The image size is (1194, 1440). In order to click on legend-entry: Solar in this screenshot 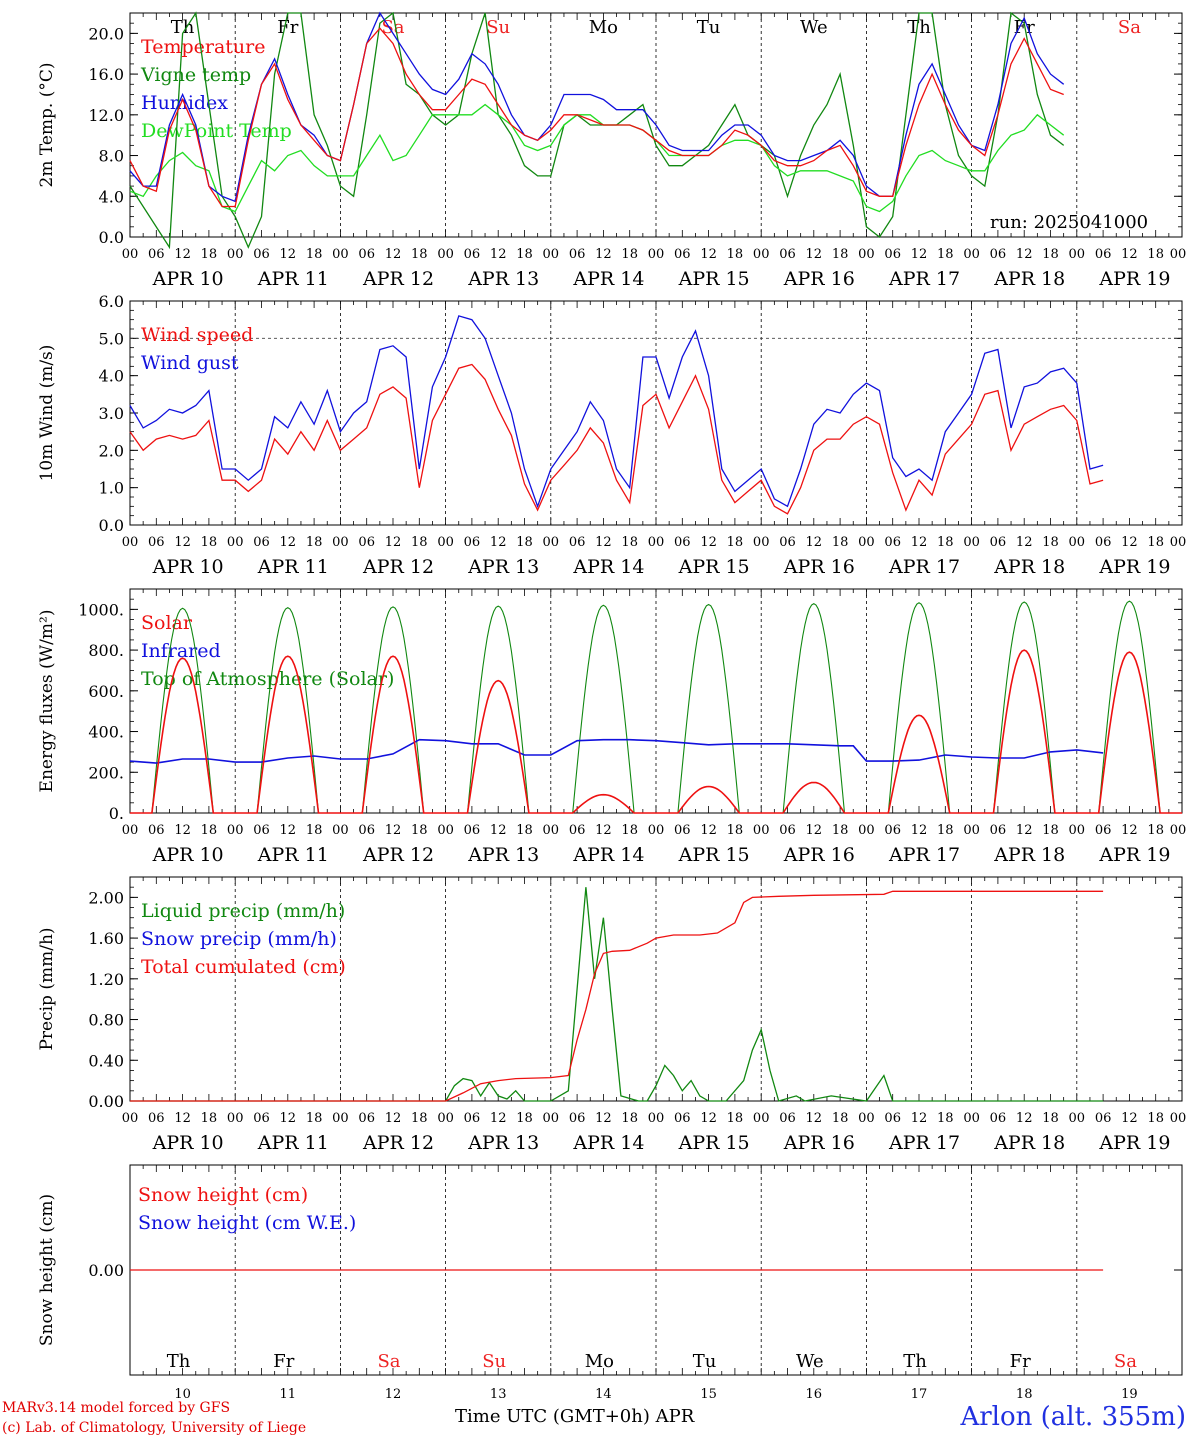, I will do `click(167, 623)`.